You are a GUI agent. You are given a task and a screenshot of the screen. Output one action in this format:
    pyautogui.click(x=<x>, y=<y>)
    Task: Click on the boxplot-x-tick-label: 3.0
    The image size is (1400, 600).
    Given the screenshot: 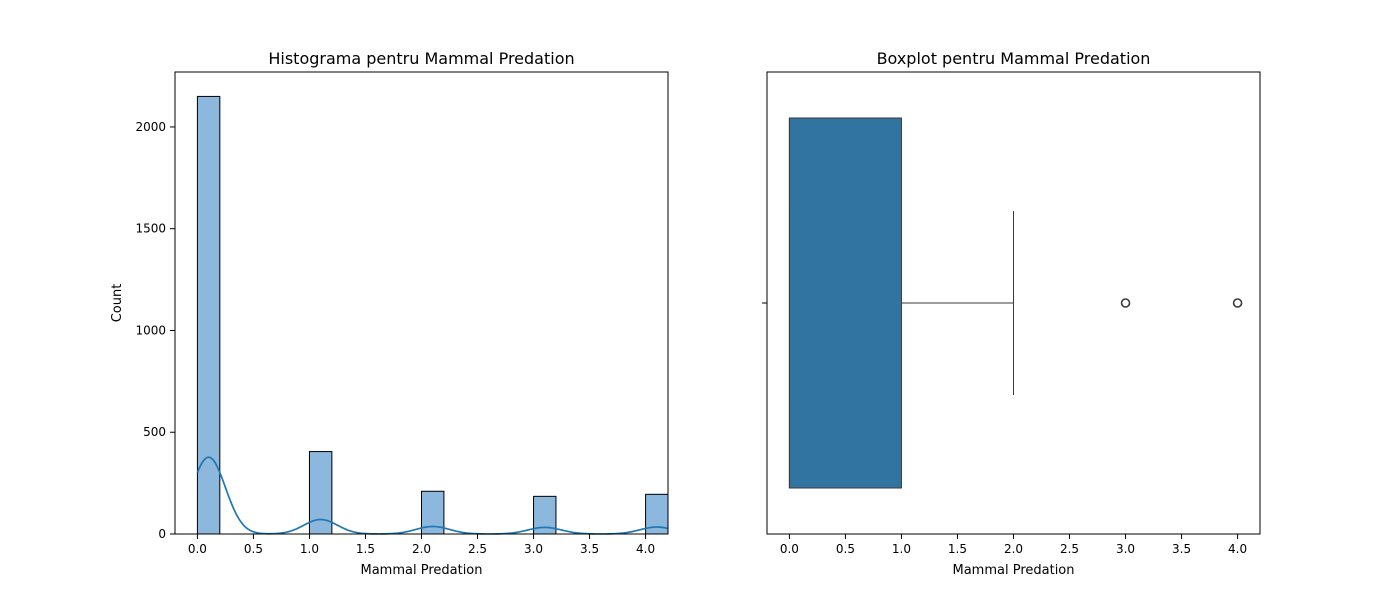 What is the action you would take?
    pyautogui.click(x=1125, y=549)
    